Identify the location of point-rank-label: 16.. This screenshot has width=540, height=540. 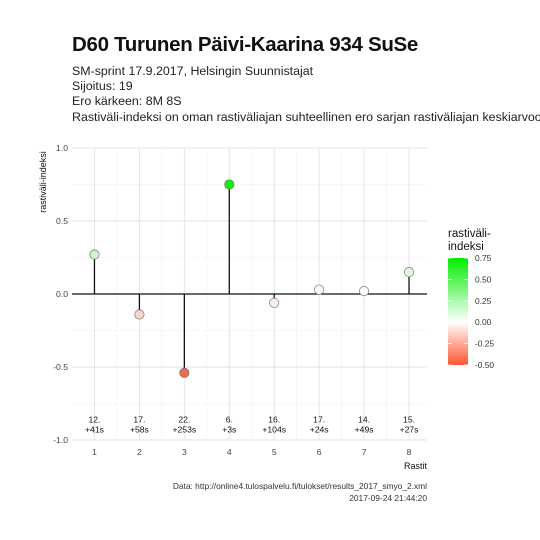
(274, 419).